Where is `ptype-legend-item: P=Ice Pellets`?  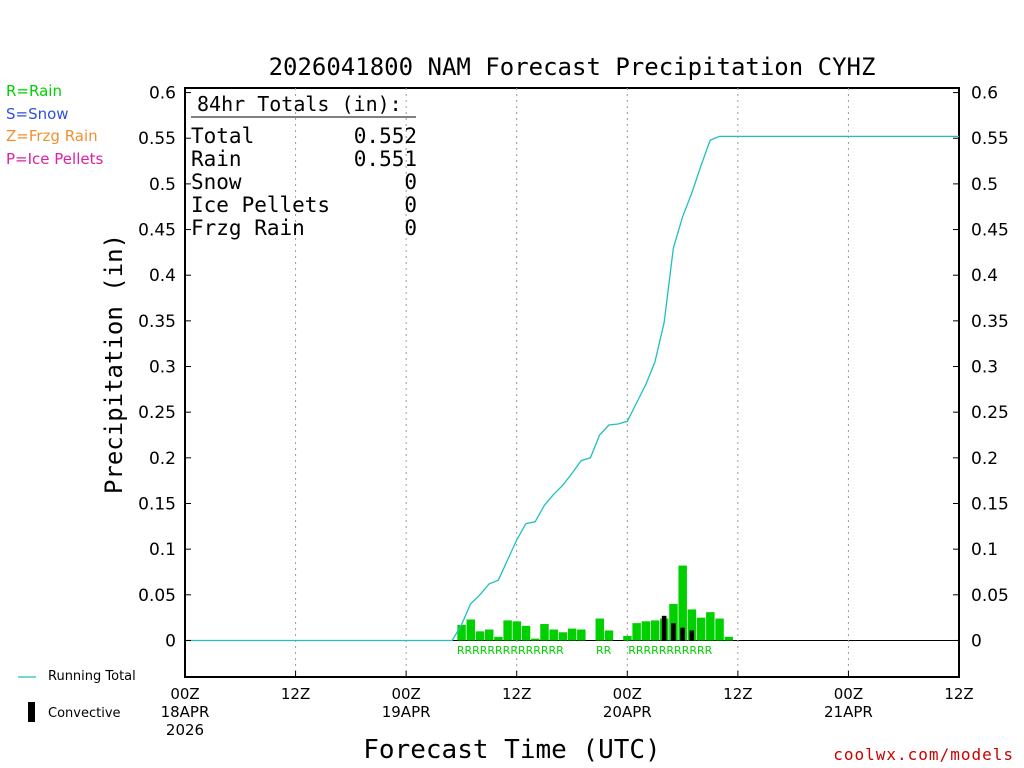 ptype-legend-item: P=Ice Pellets is located at coordinates (55, 158).